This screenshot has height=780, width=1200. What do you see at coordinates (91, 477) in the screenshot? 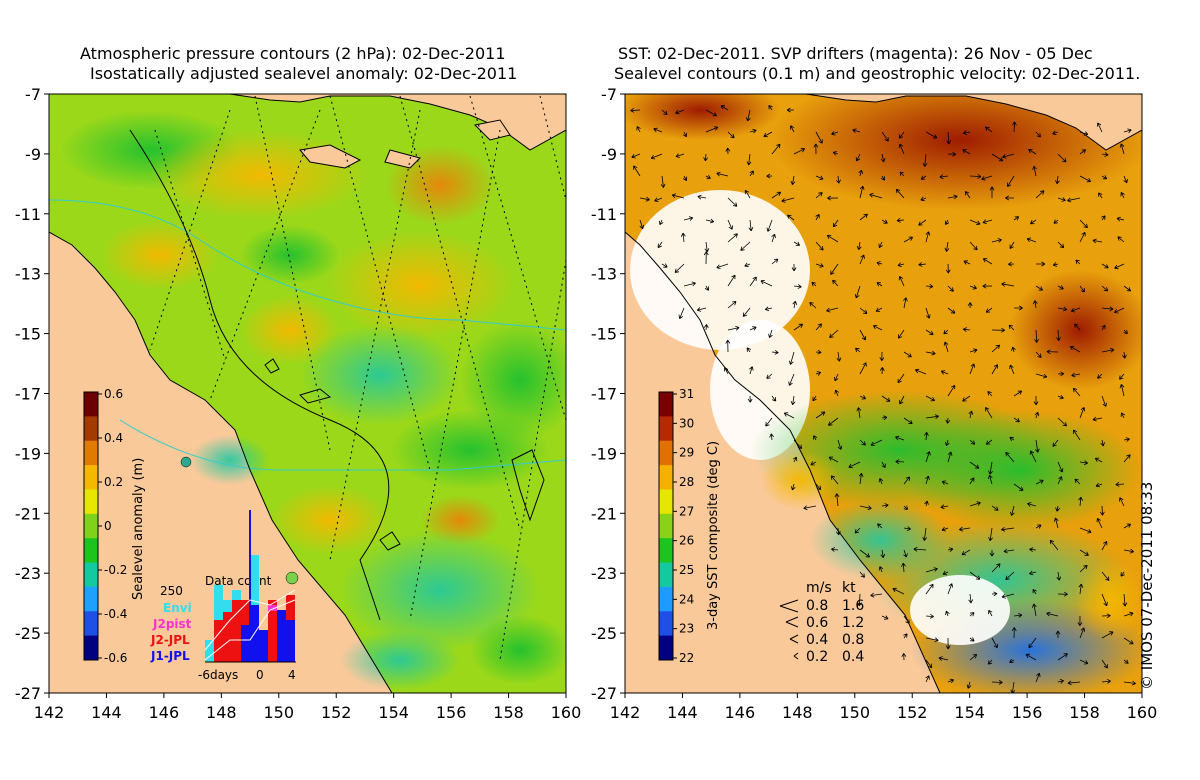
I see `left-colorbar-band` at bounding box center [91, 477].